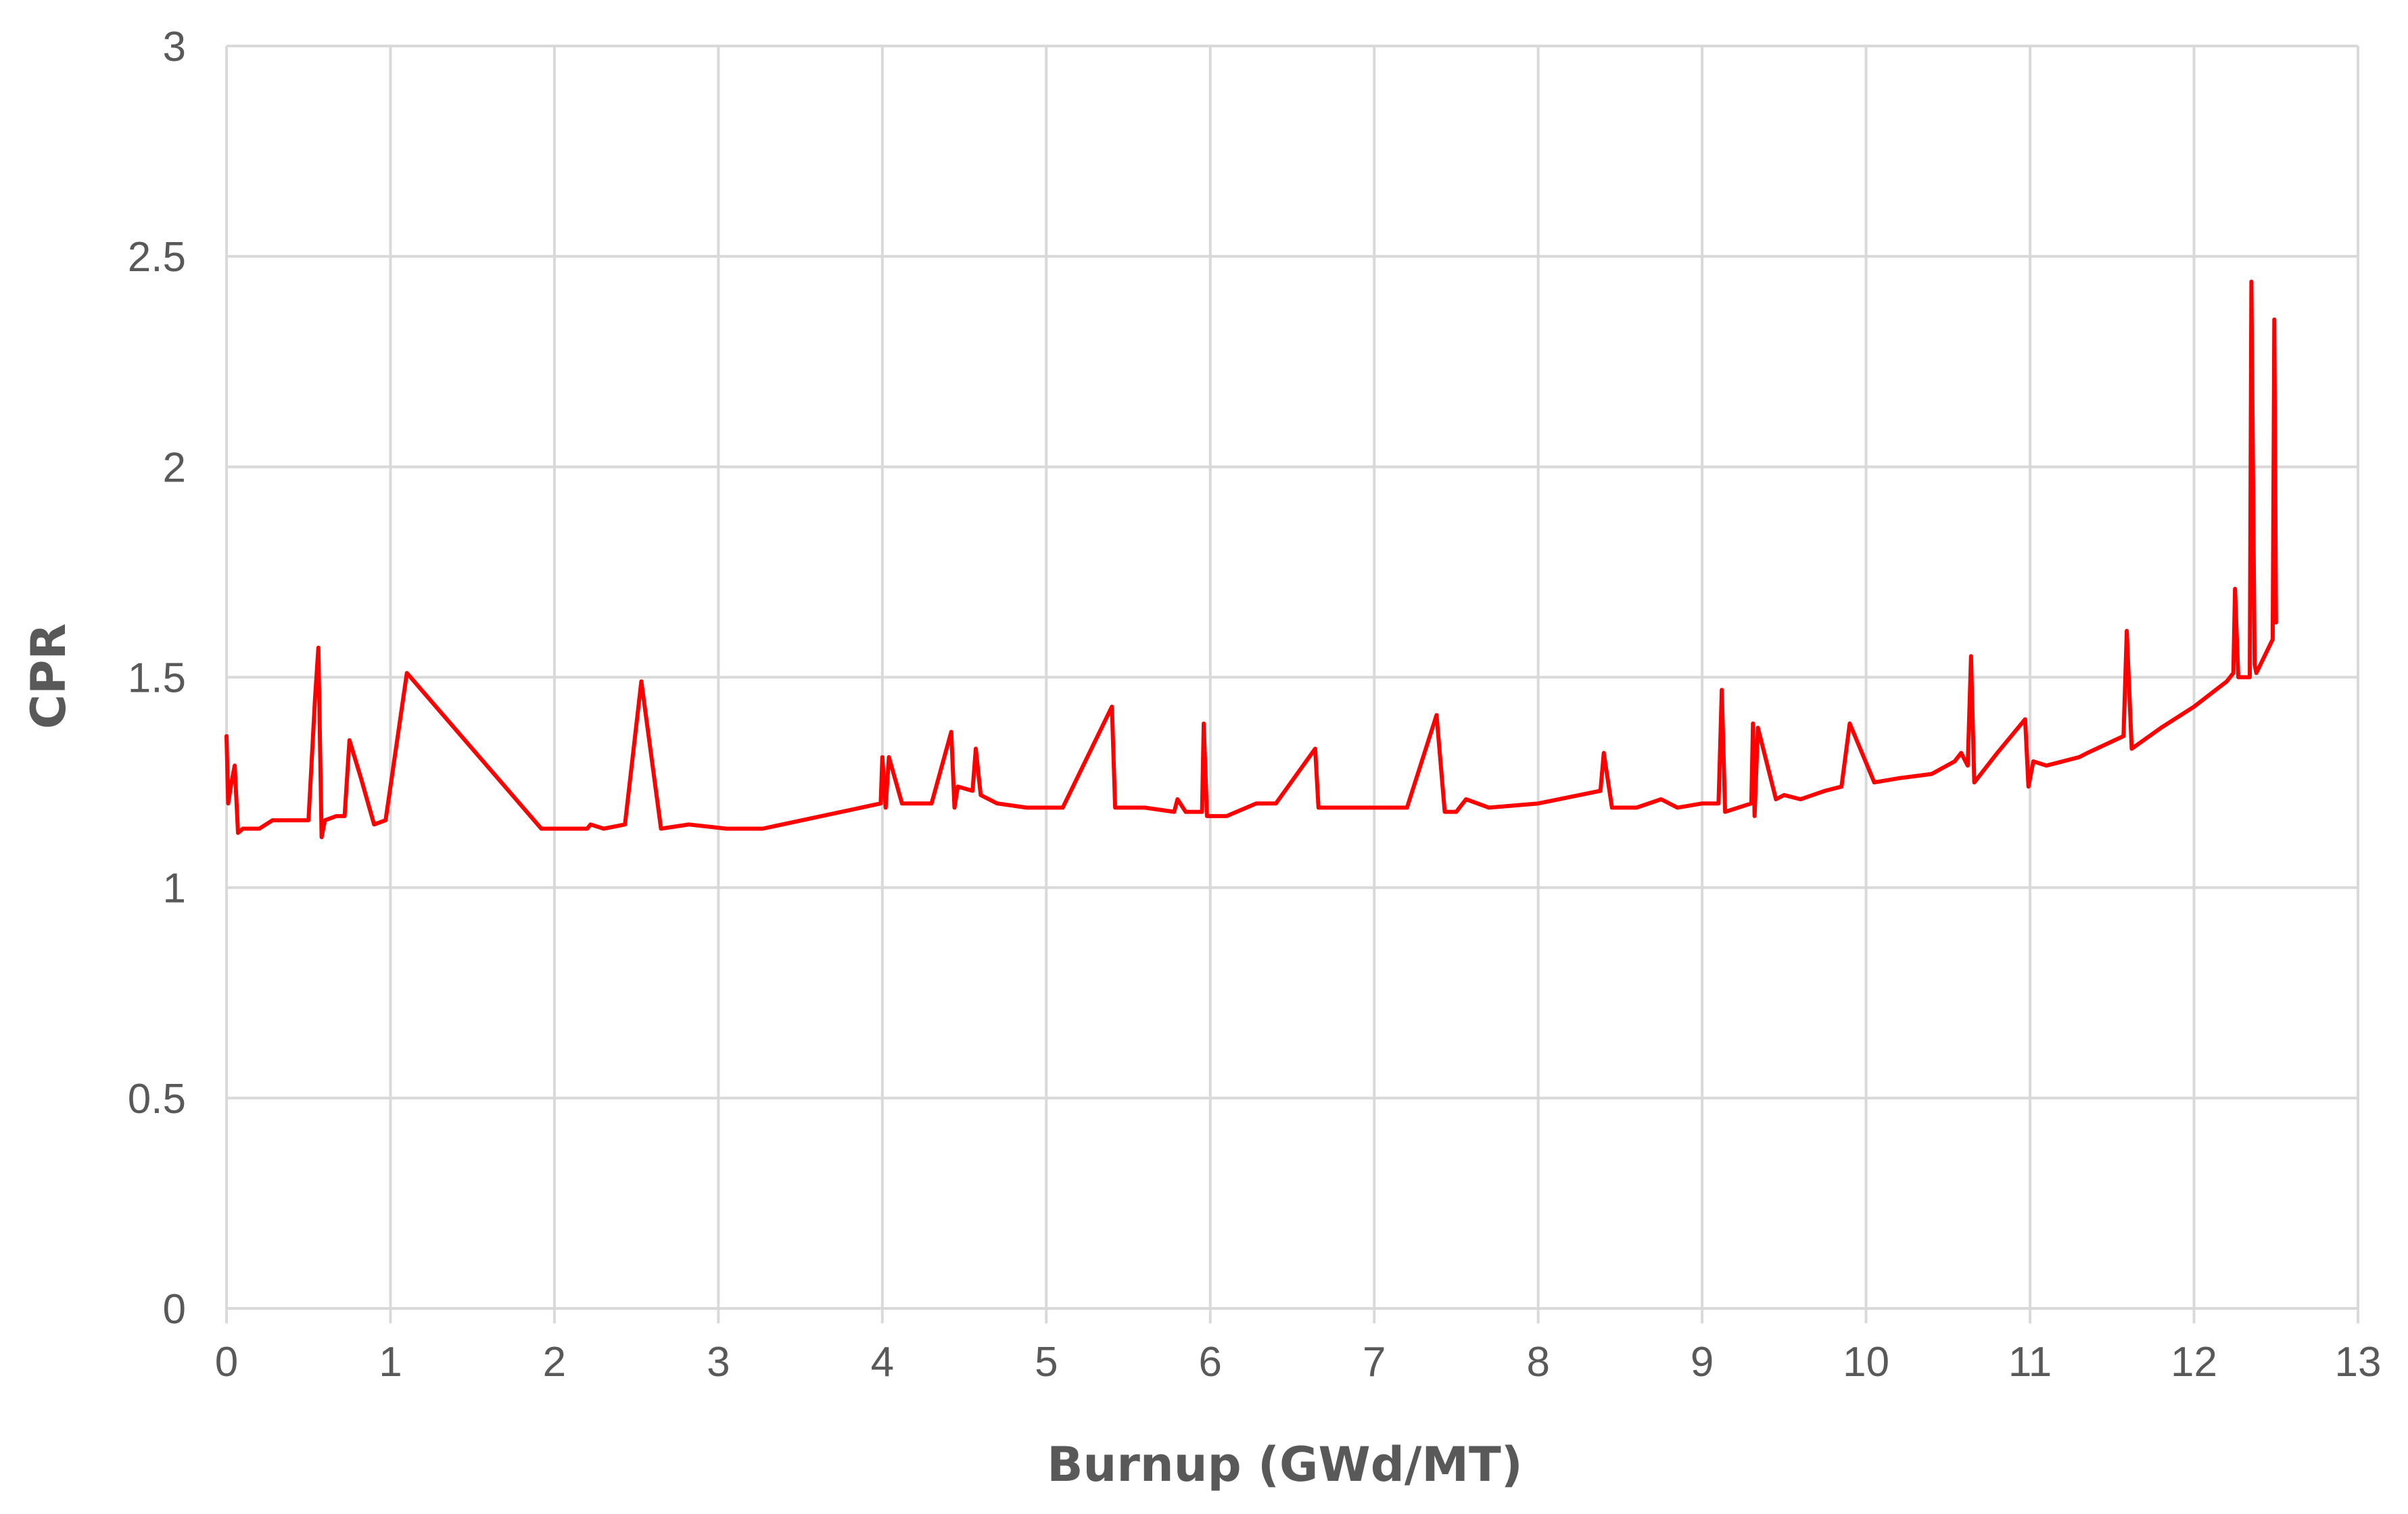  What do you see at coordinates (157, 257) in the screenshot?
I see `y-tick-label: 2.5` at bounding box center [157, 257].